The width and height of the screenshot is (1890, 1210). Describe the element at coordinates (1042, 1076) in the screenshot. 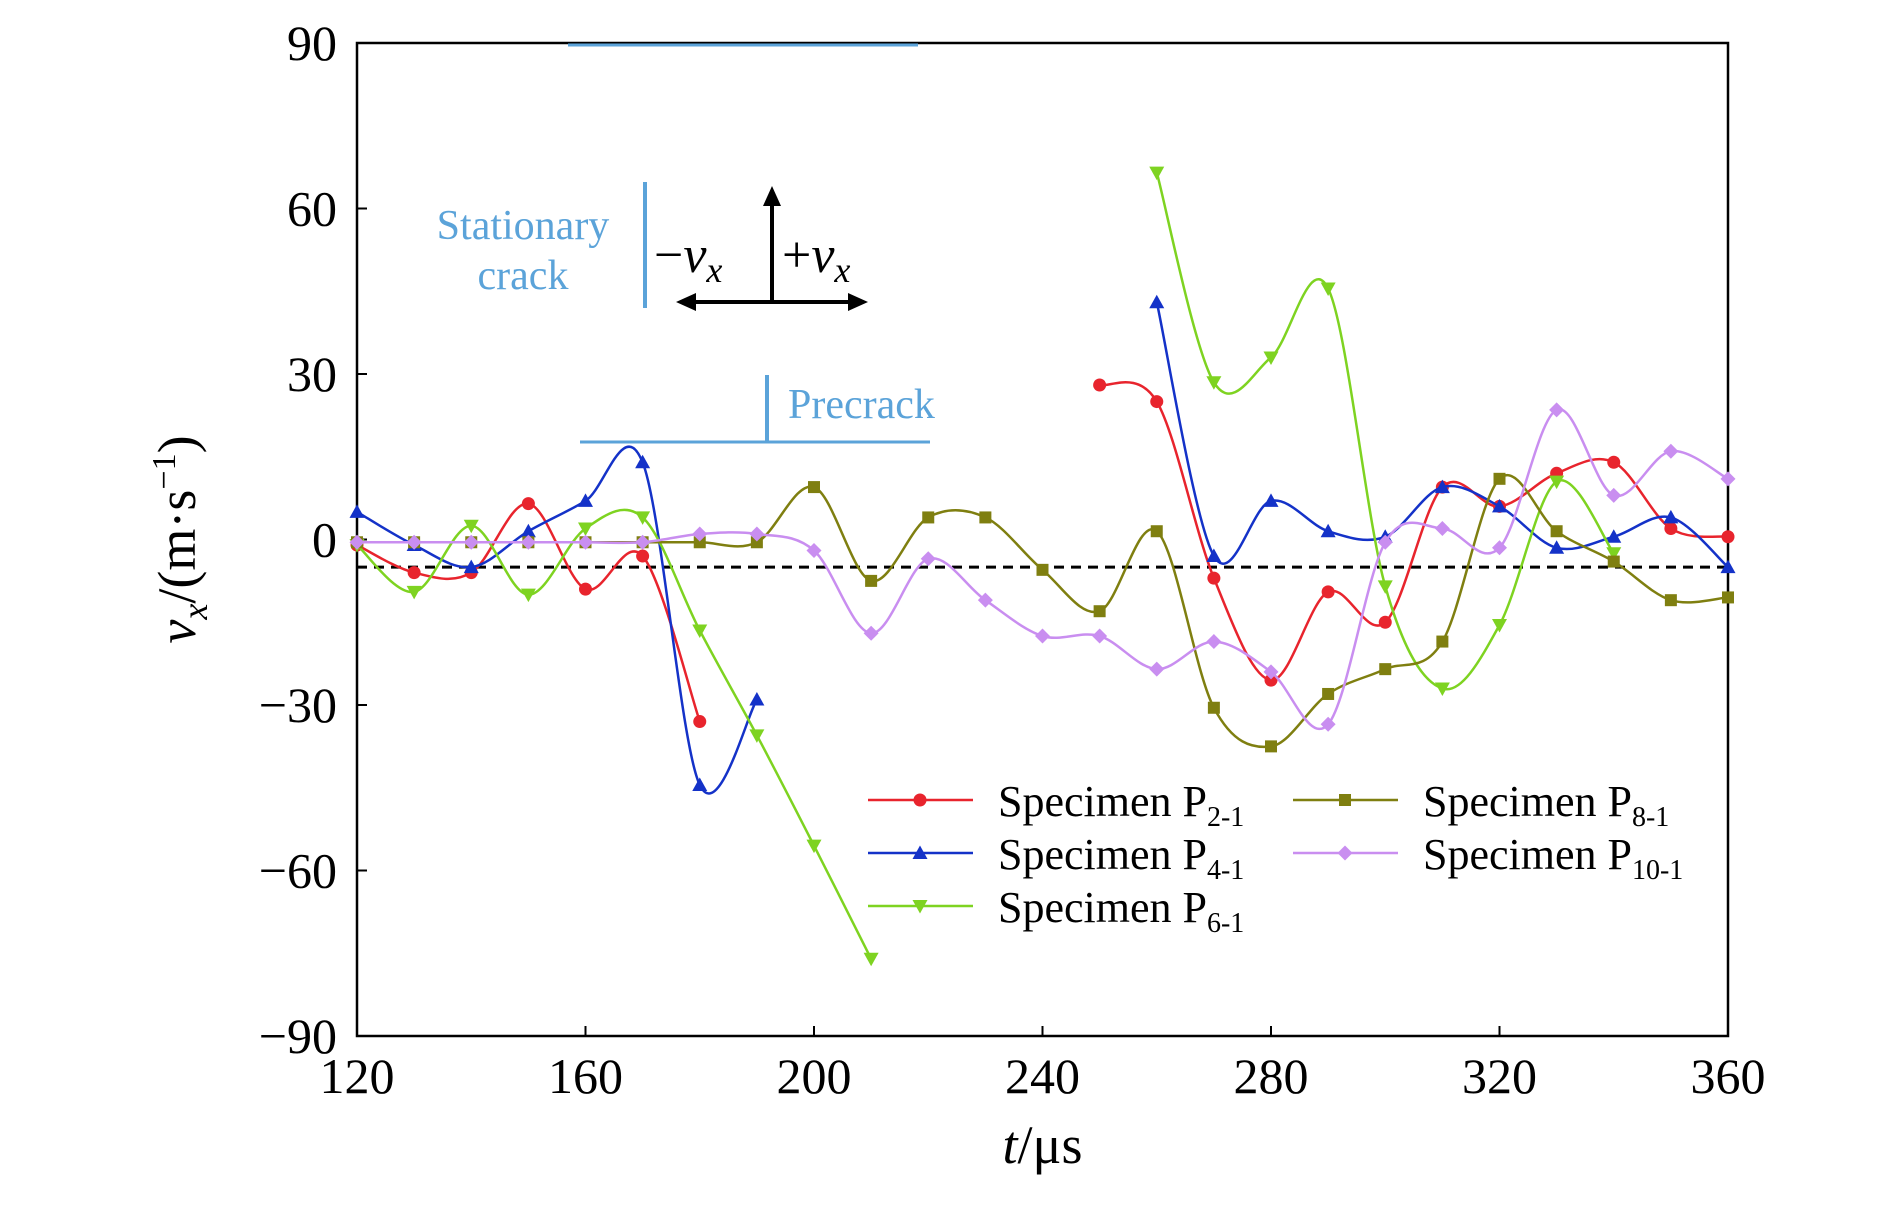

I see `x-tick-label: 240` at that location.